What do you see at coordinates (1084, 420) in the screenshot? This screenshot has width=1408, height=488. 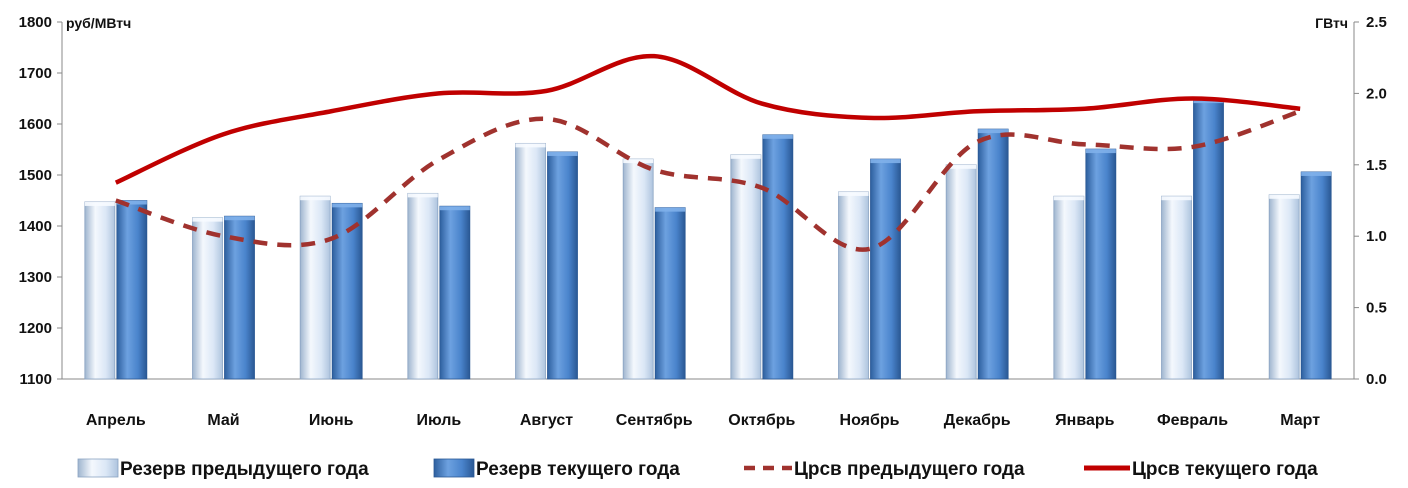 I see `x-category-label: Январь` at bounding box center [1084, 420].